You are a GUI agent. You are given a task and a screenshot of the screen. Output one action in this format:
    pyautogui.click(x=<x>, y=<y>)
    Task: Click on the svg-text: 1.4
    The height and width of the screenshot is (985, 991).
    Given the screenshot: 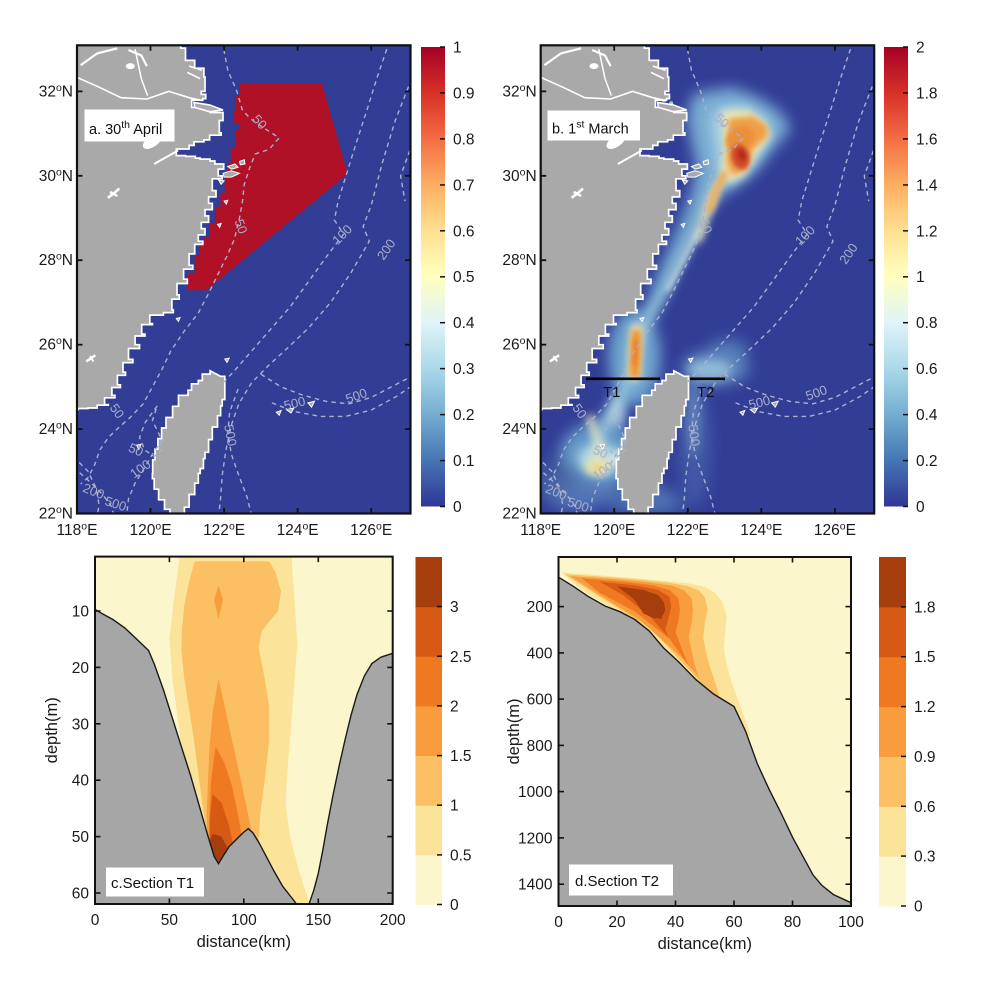 What is the action you would take?
    pyautogui.click(x=927, y=185)
    